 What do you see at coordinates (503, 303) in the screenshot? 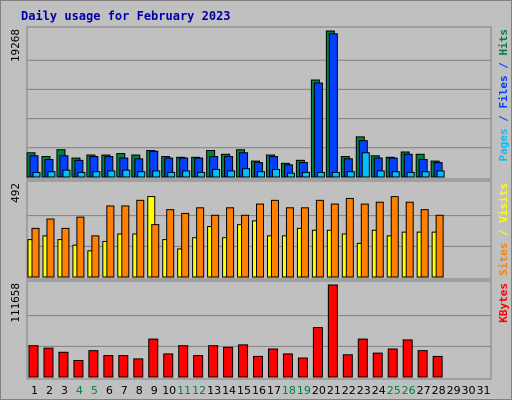
I see `bot-side-label: KBytes` at bounding box center [503, 303].